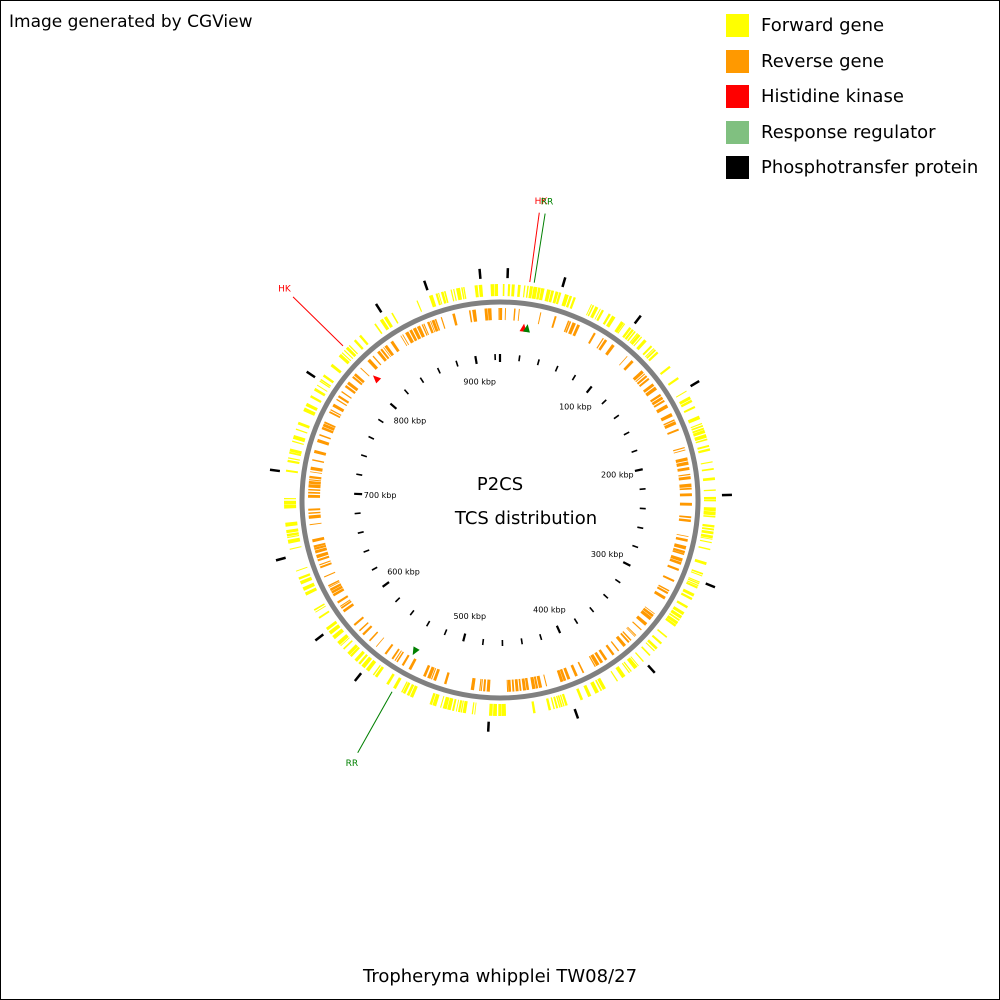 This screenshot has height=1000, width=1000. What do you see at coordinates (737, 26) in the screenshot?
I see `legend-swatch-forward-gene` at bounding box center [737, 26].